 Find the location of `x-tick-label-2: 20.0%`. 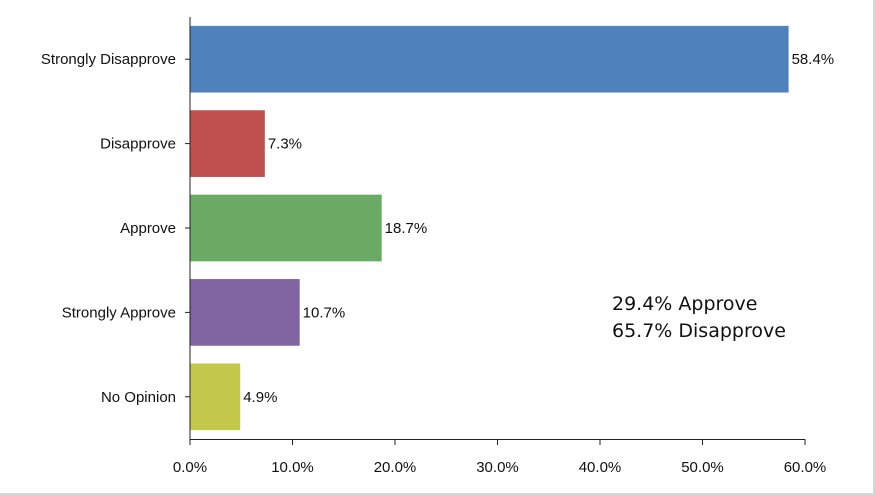

x-tick-label-2: 20.0% is located at coordinates (395, 467).